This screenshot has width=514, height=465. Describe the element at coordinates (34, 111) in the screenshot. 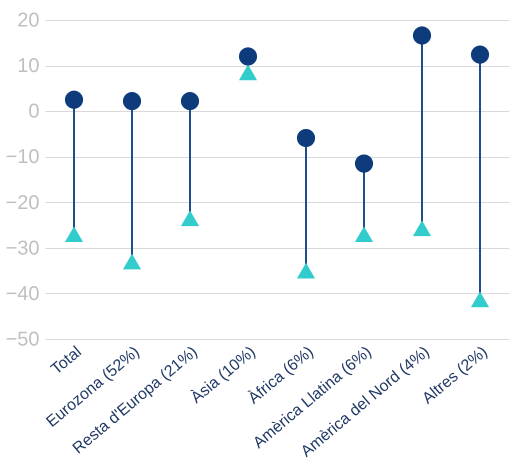

I see `y-tick-label: 0` at that location.